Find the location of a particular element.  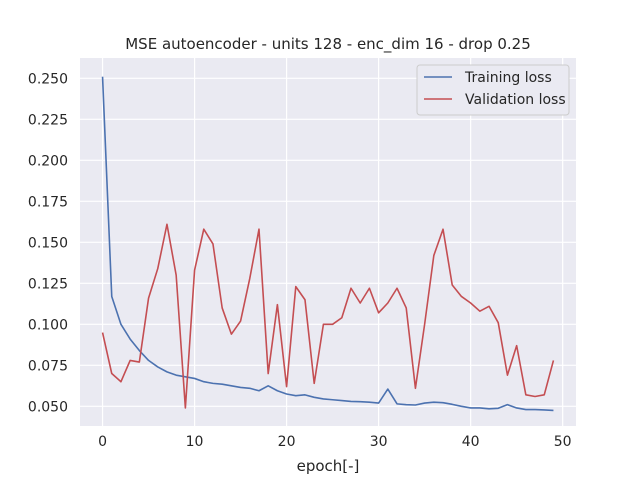

x-tick-label: 40 is located at coordinates (471, 442).